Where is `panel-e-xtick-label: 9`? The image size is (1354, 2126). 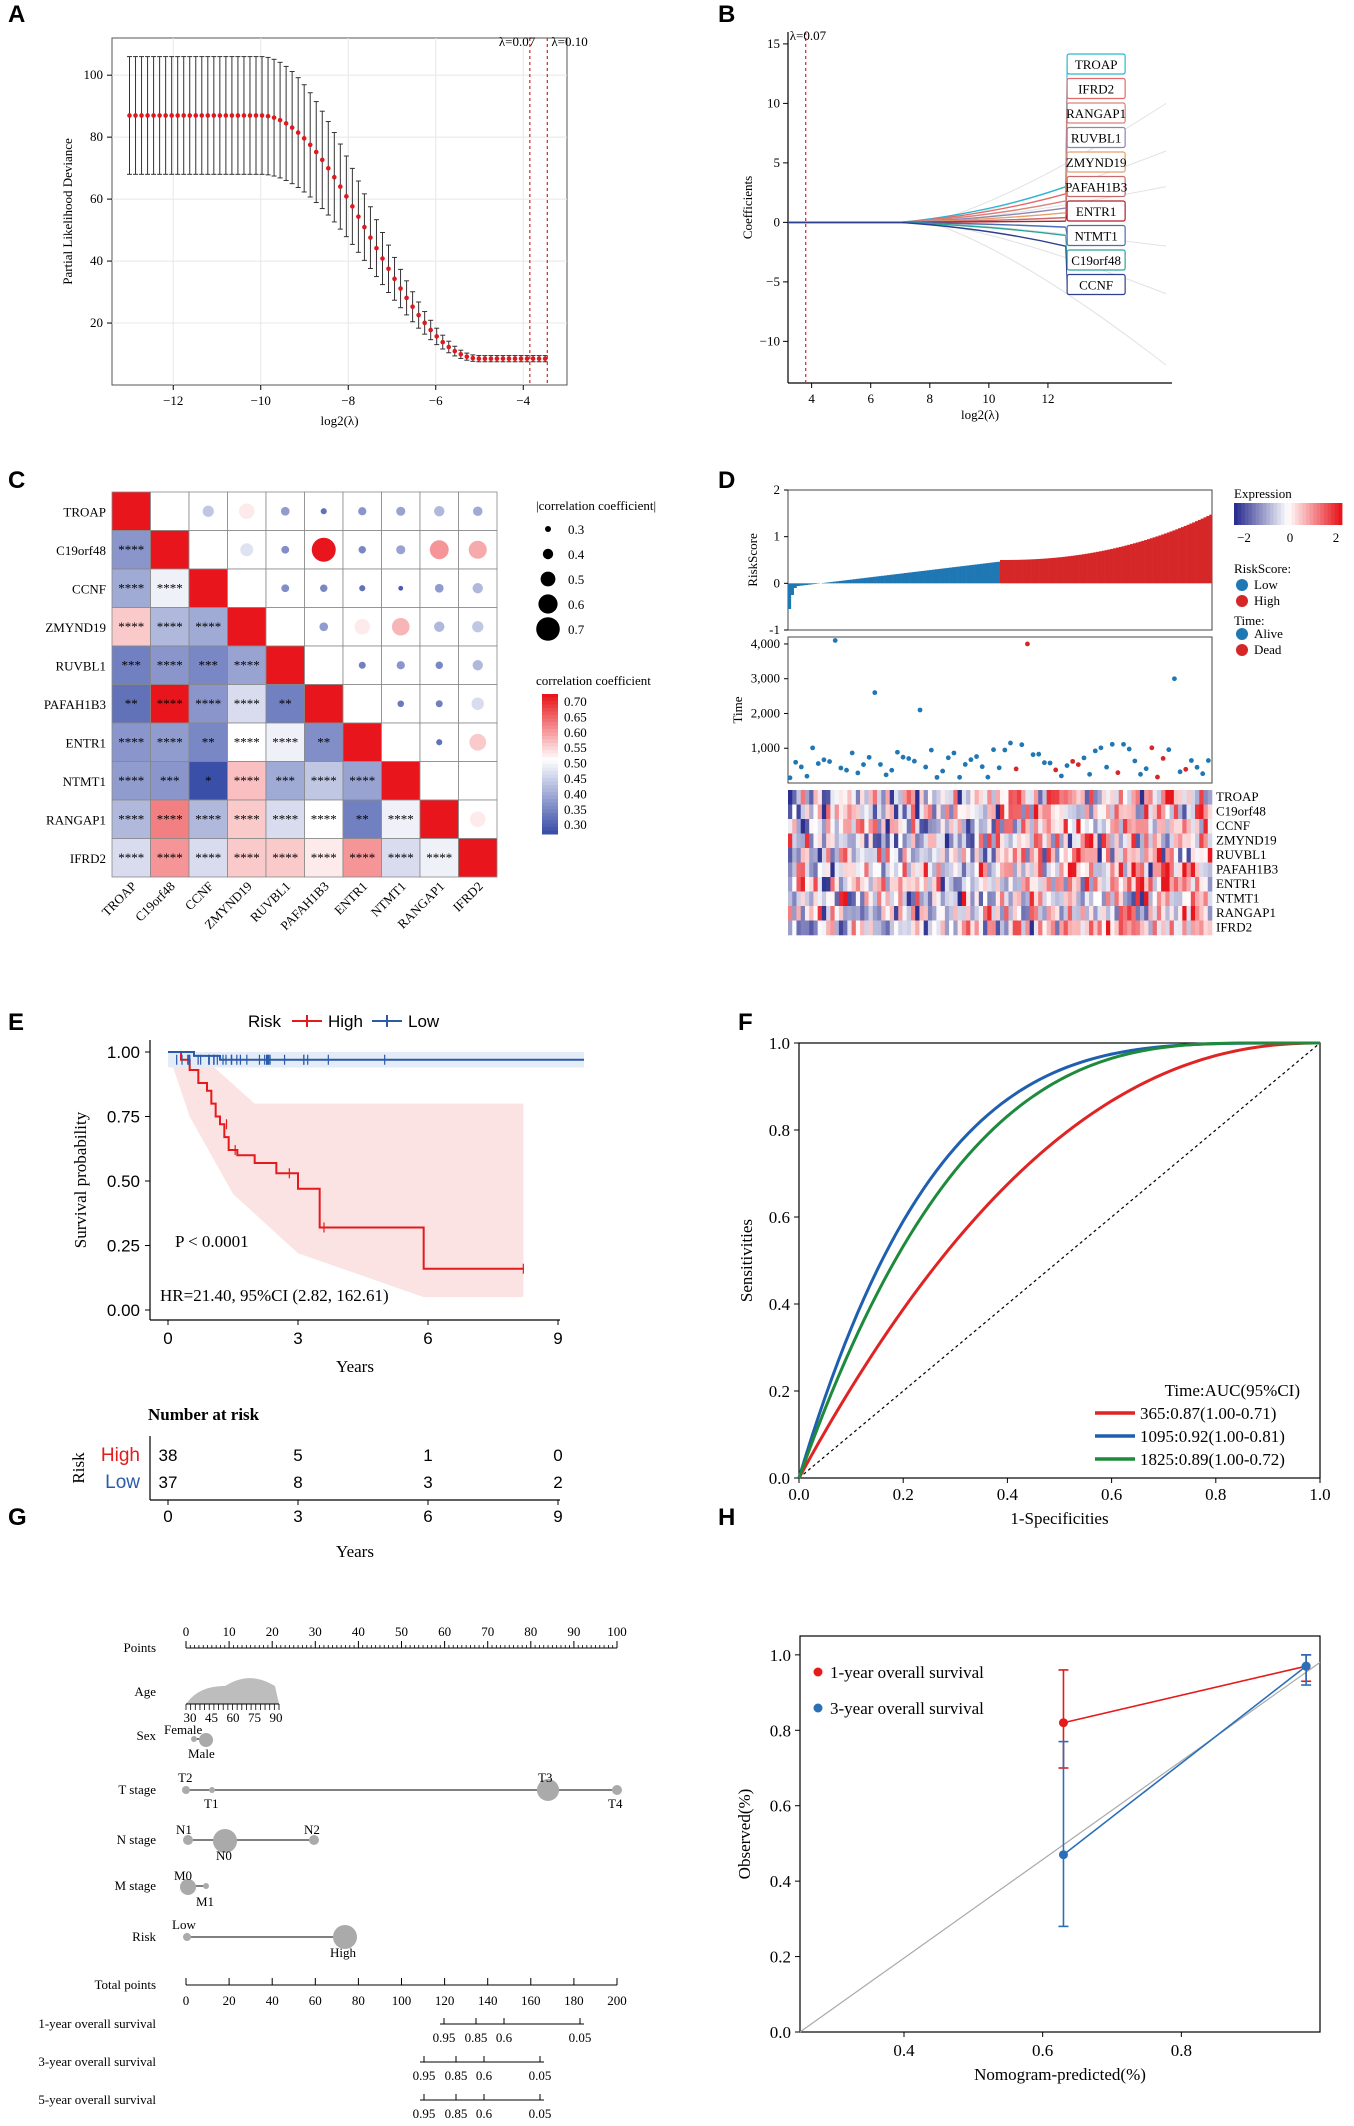
panel-e-xtick-label: 9 is located at coordinates (557, 1338).